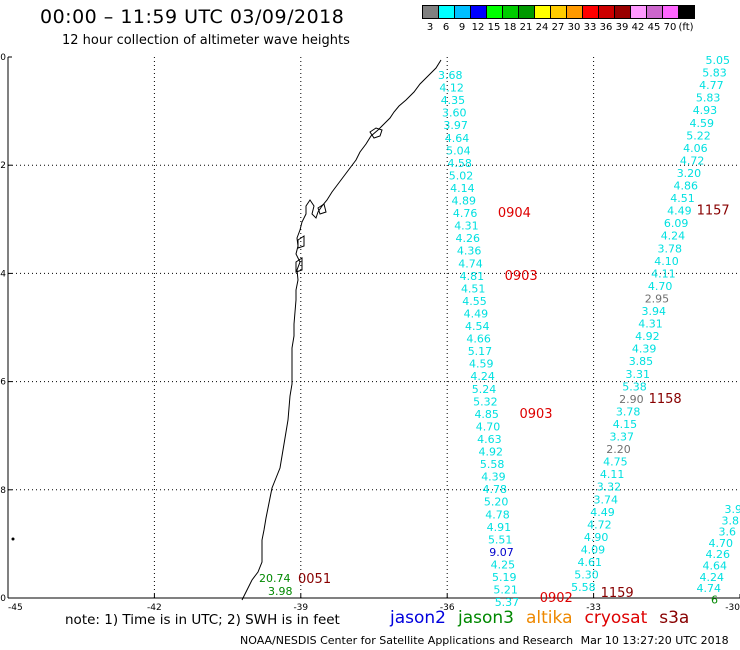 The image size is (740, 650). I want to click on legend-label: 27, so click(558, 27).